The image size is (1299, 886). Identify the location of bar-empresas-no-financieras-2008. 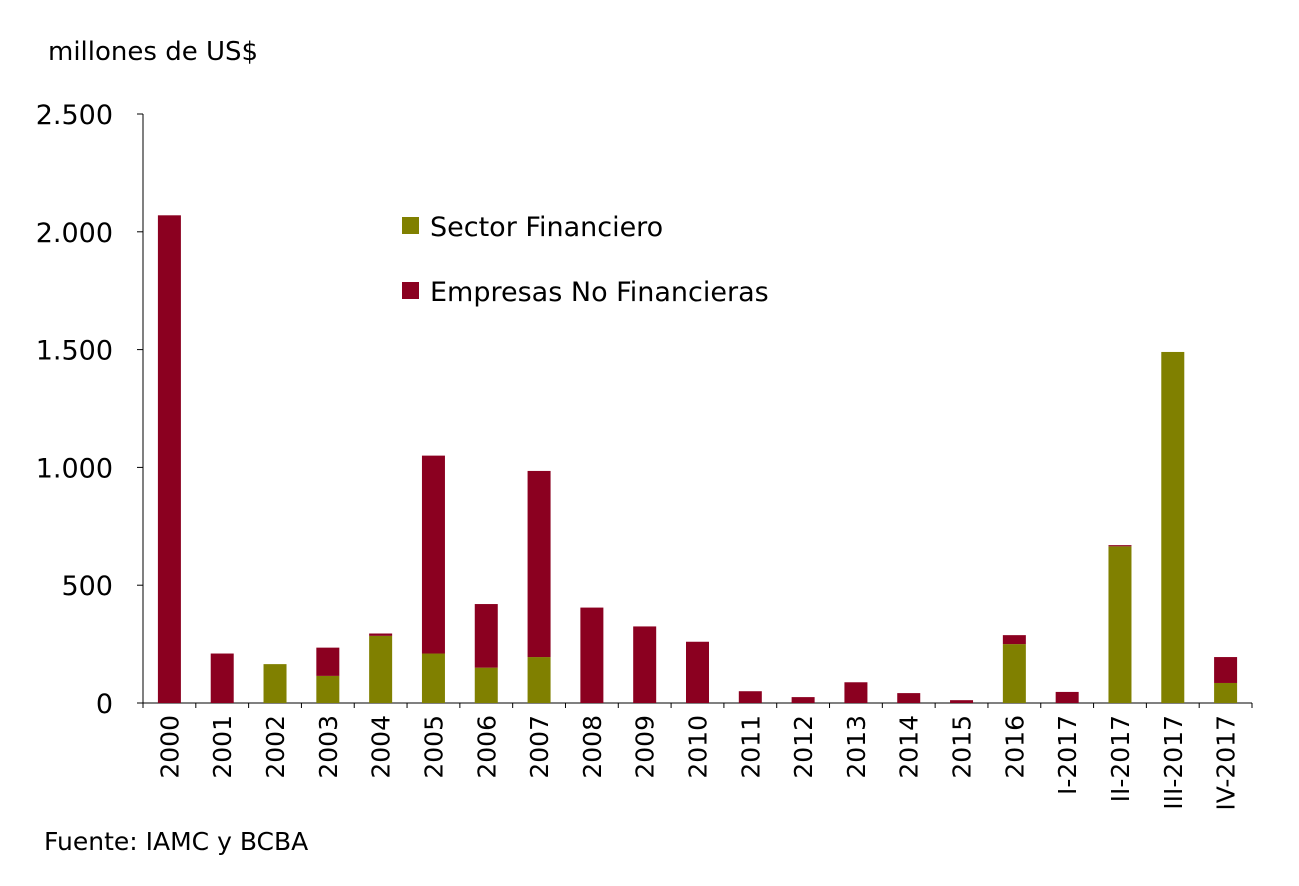
(592, 655).